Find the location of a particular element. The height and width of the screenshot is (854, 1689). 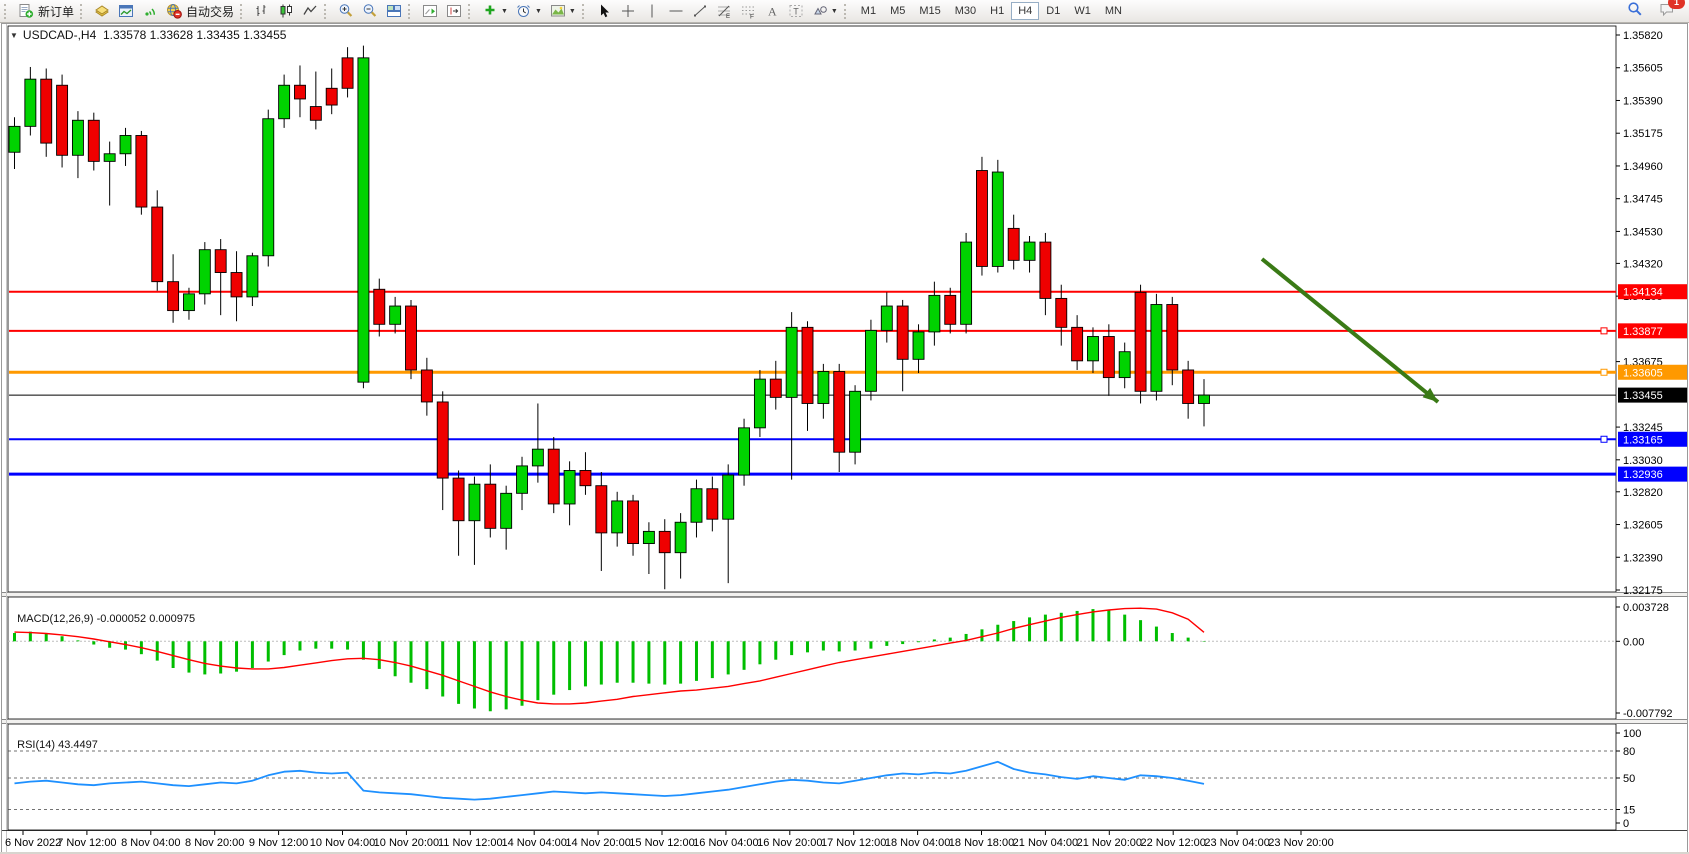

line-chart-icon is located at coordinates (310, 10).